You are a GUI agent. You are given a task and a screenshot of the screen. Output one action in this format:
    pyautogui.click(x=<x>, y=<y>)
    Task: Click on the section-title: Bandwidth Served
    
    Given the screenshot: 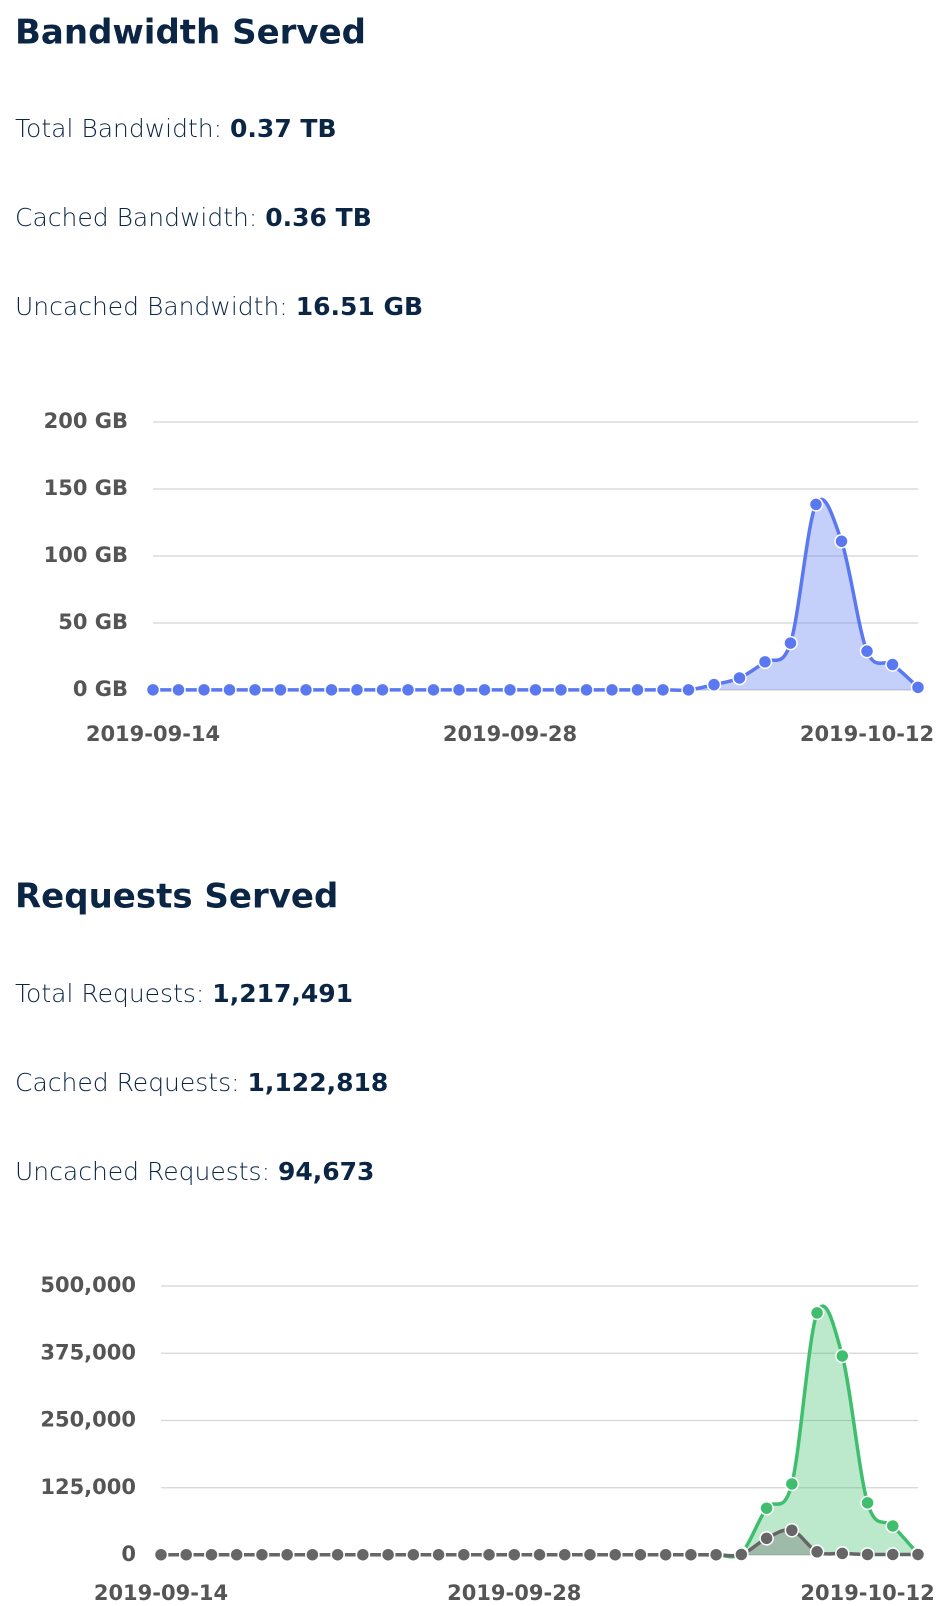 What is the action you would take?
    pyautogui.click(x=190, y=33)
    